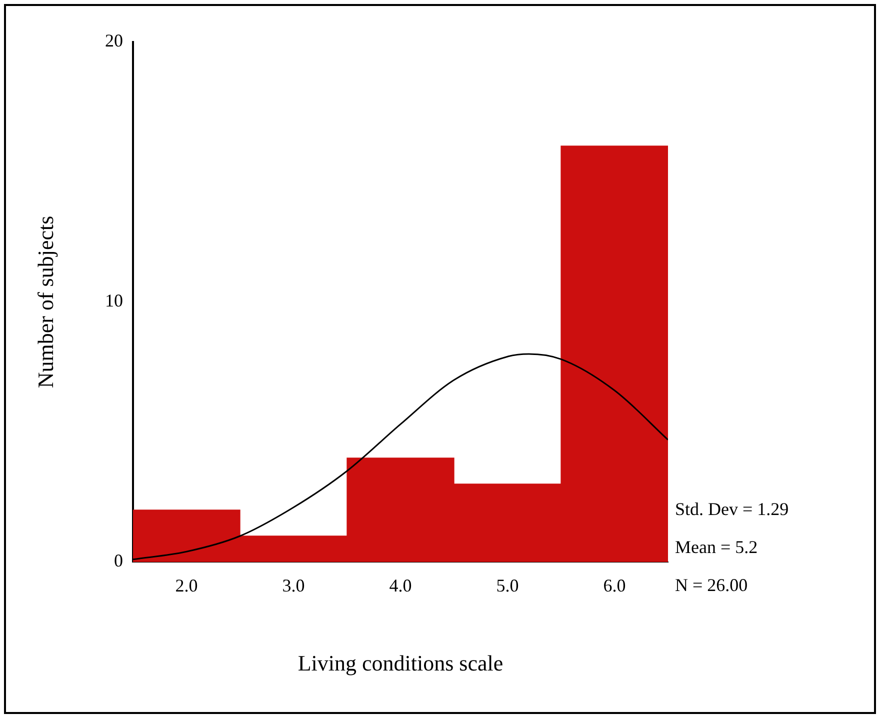  Describe the element at coordinates (114, 300) in the screenshot. I see `y-tick-label: 10` at that location.